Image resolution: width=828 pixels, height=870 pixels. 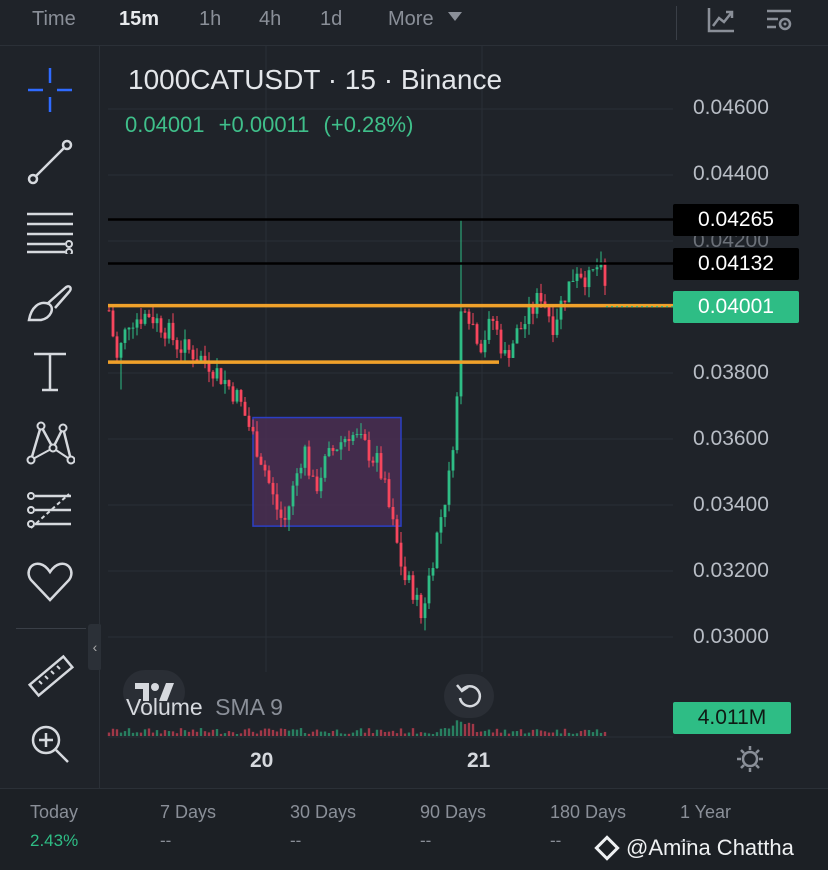 I want to click on text-tool, so click(x=50, y=372).